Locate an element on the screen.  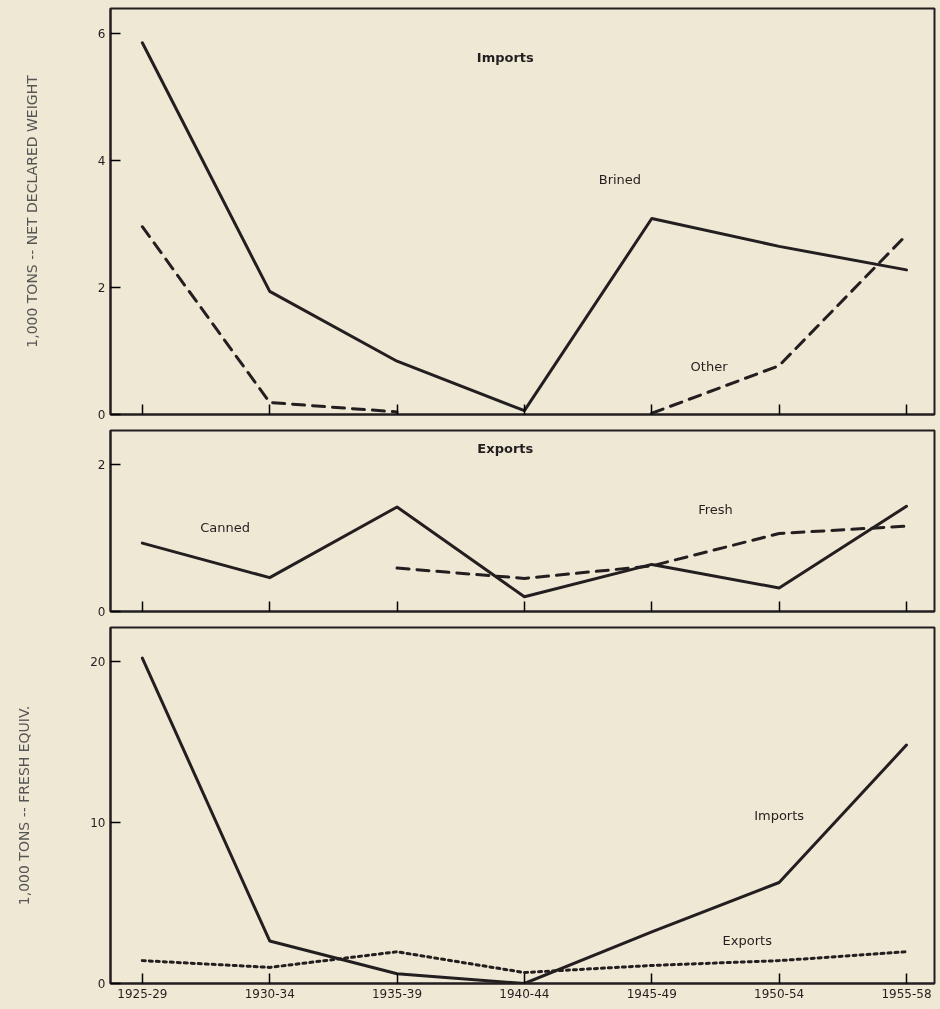
y-tick-label: 20 is located at coordinates (98, 661).